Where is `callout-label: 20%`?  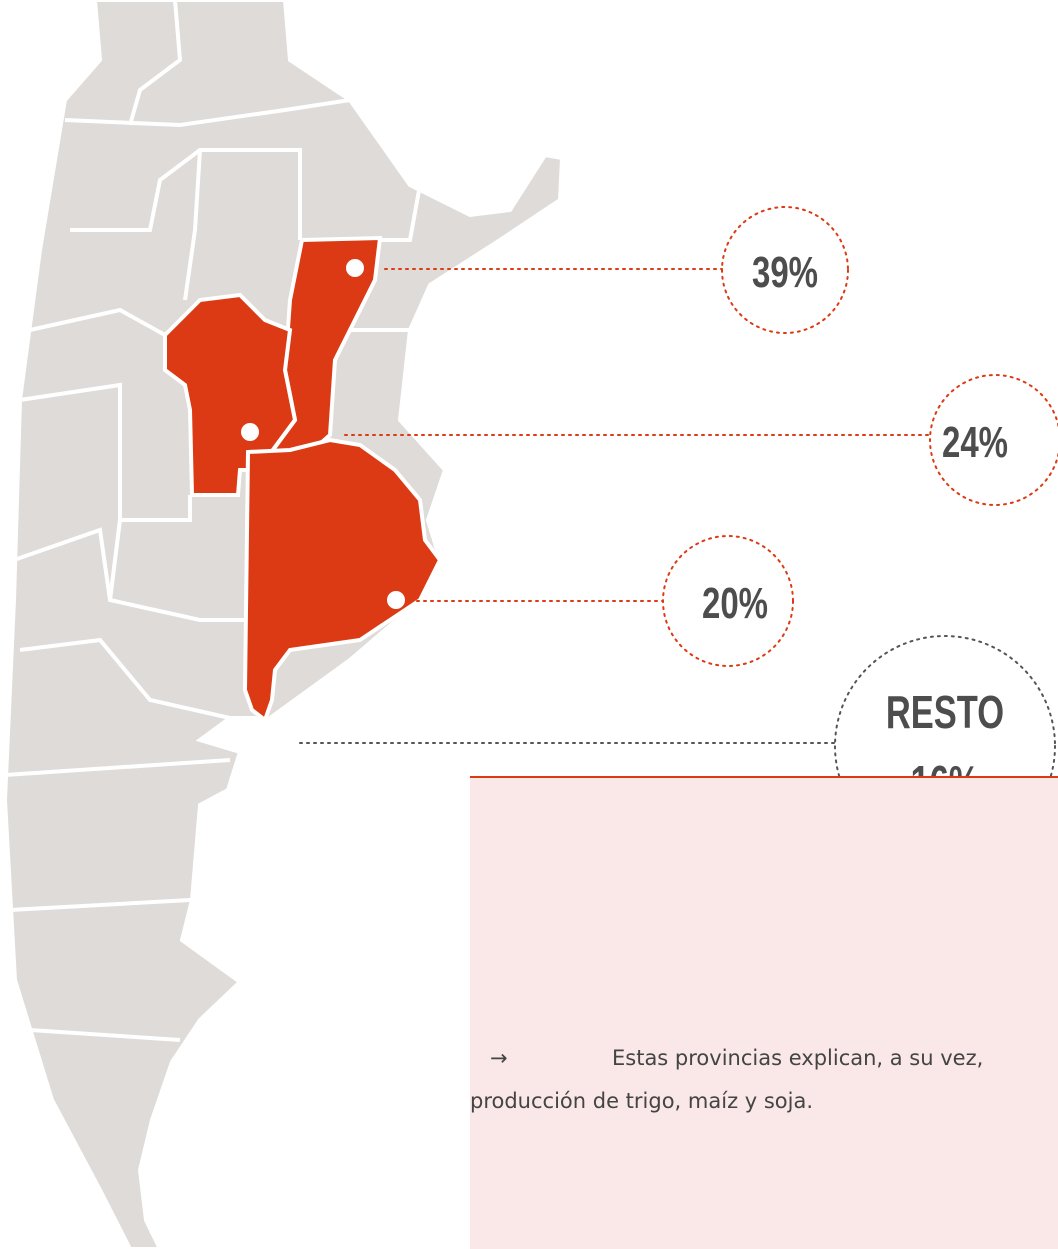
callout-label: 20% is located at coordinates (735, 604).